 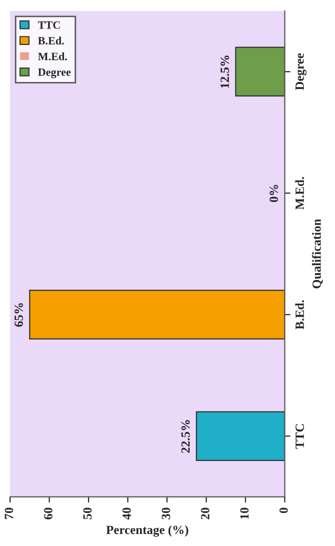 I want to click on y-tick-label: B.Ed., so click(x=299, y=315).